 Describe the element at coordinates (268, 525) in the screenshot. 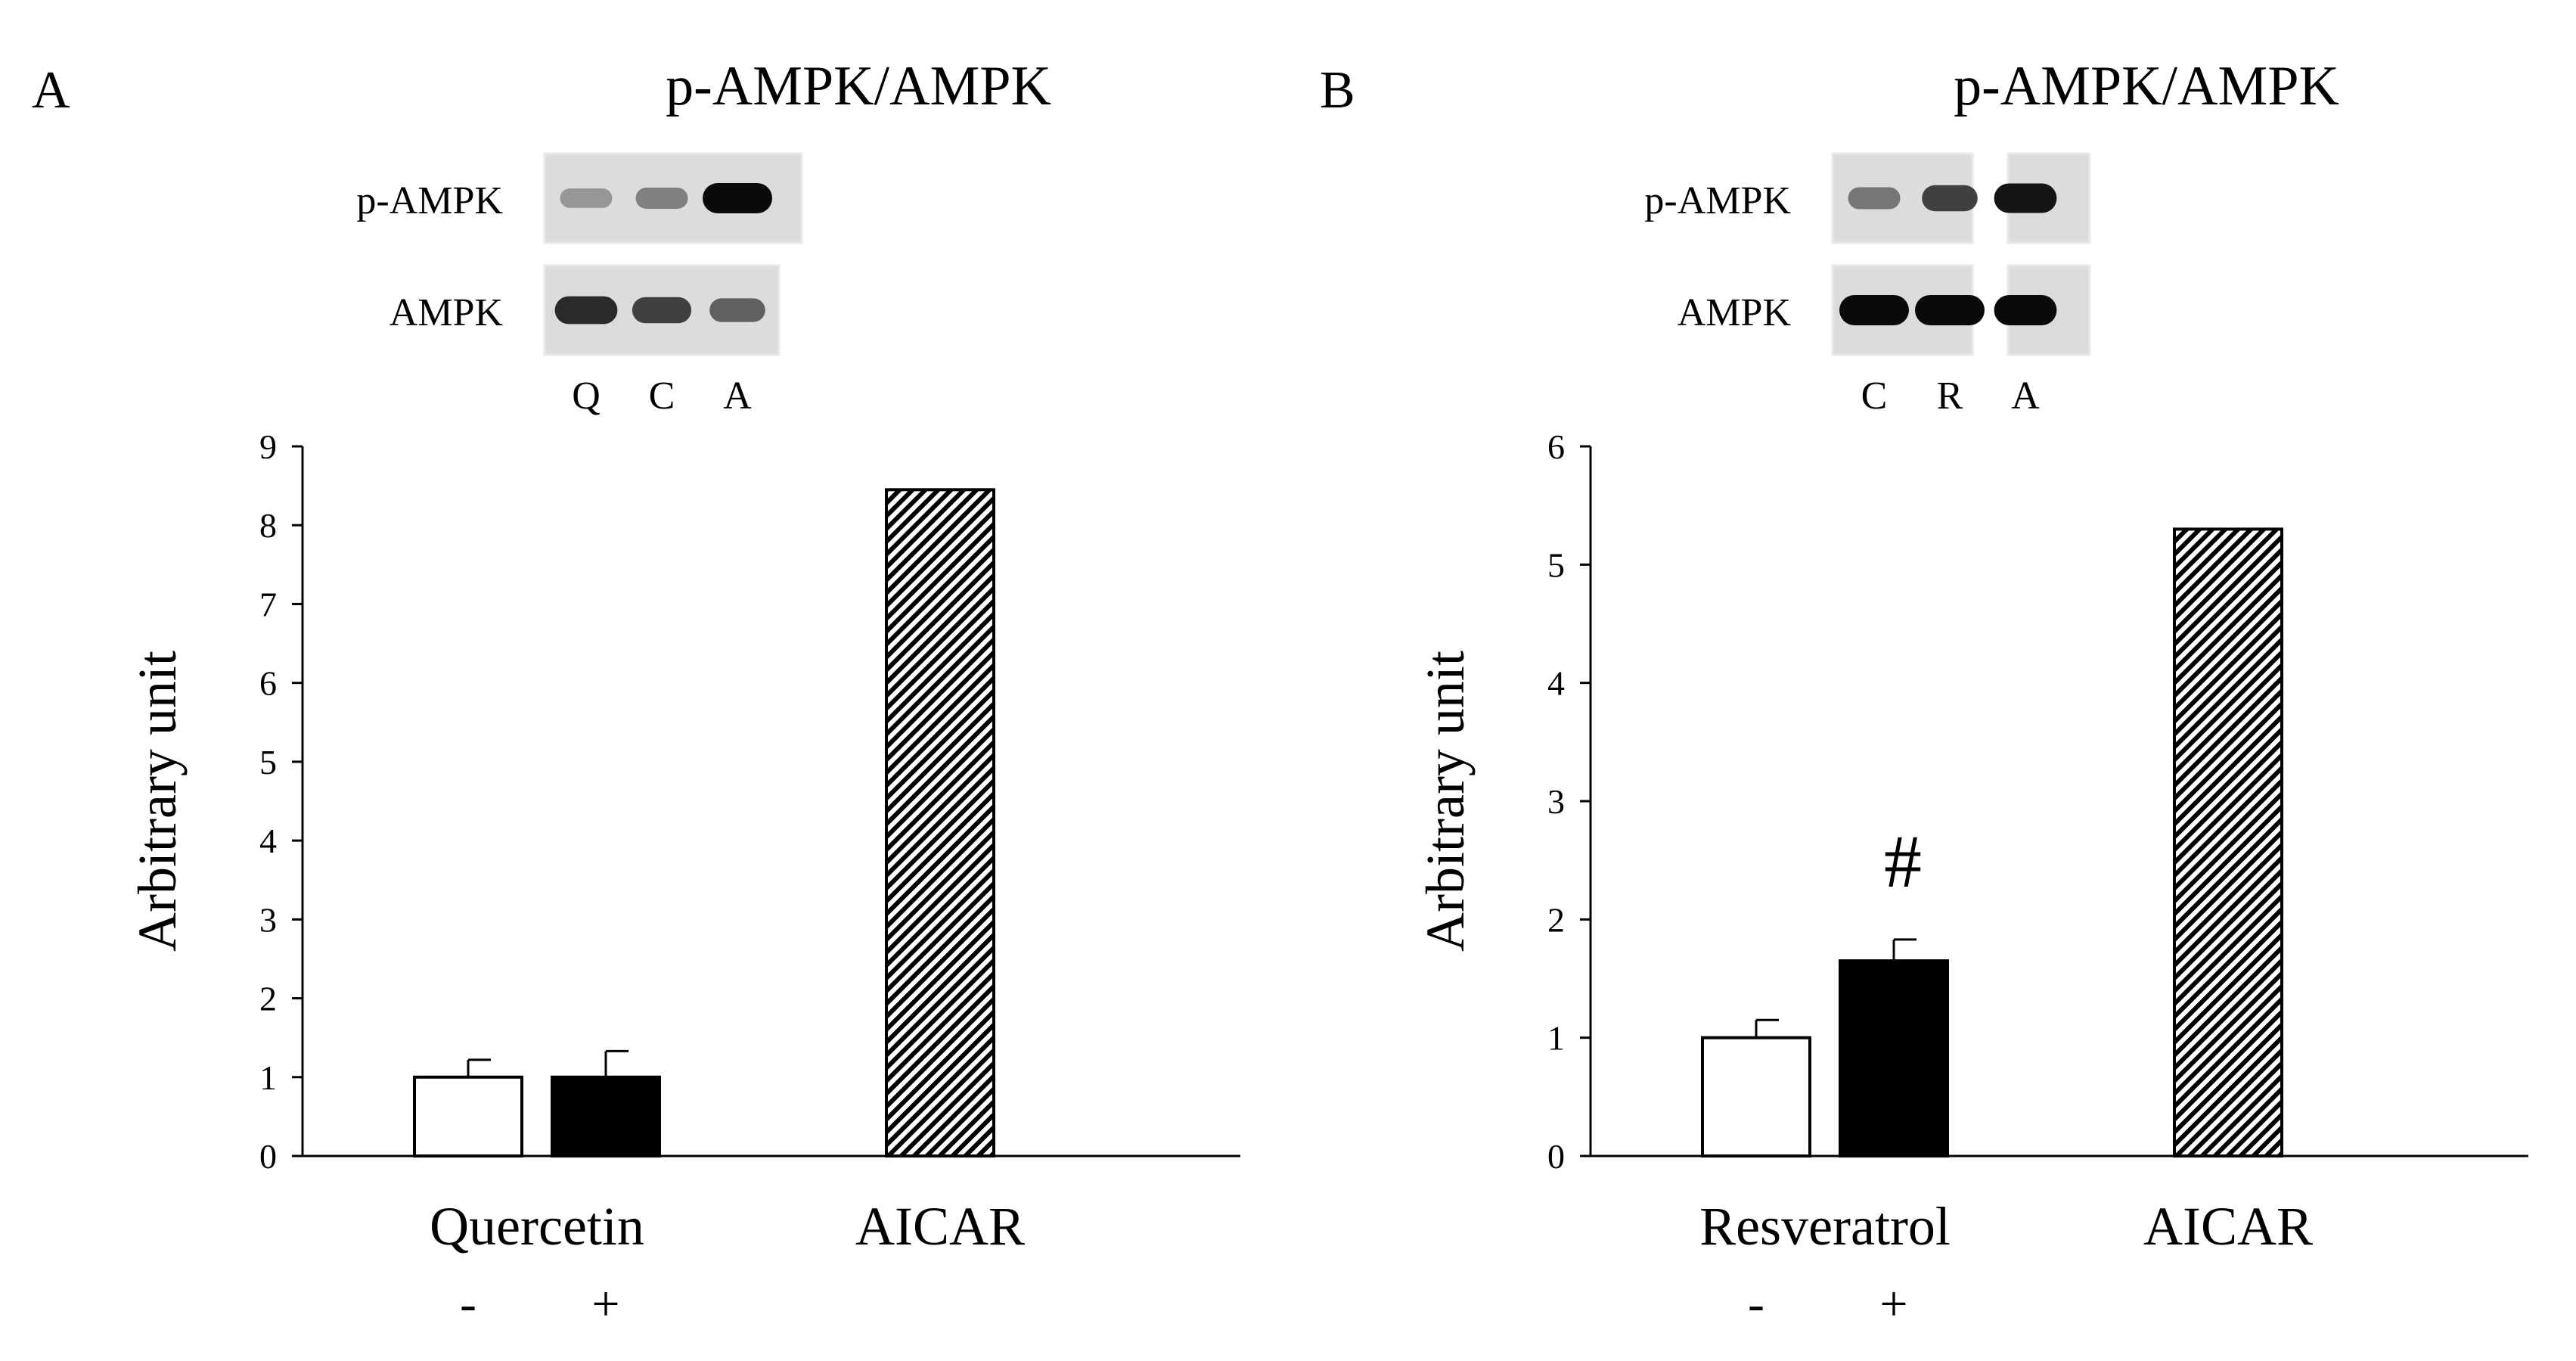

I see `y-tick-label: 8` at that location.